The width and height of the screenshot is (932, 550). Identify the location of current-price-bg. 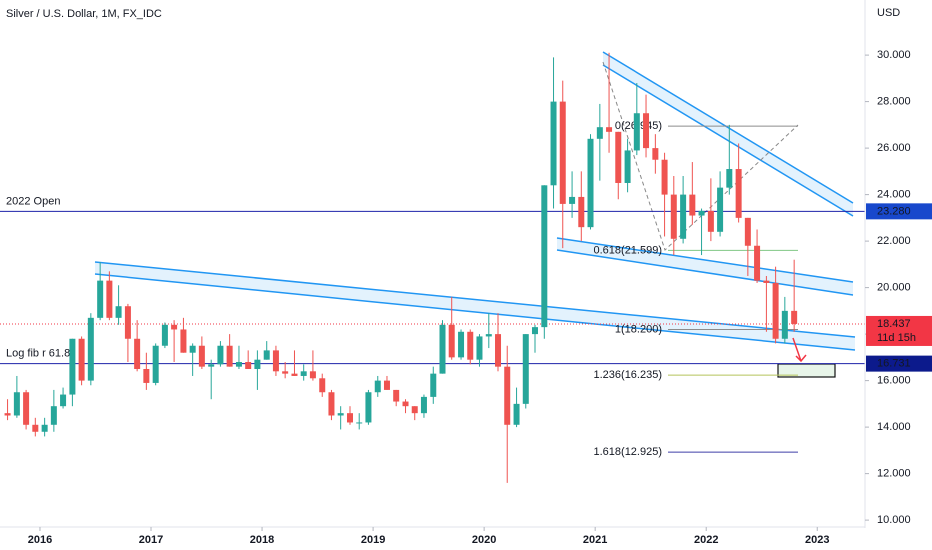
(899, 330).